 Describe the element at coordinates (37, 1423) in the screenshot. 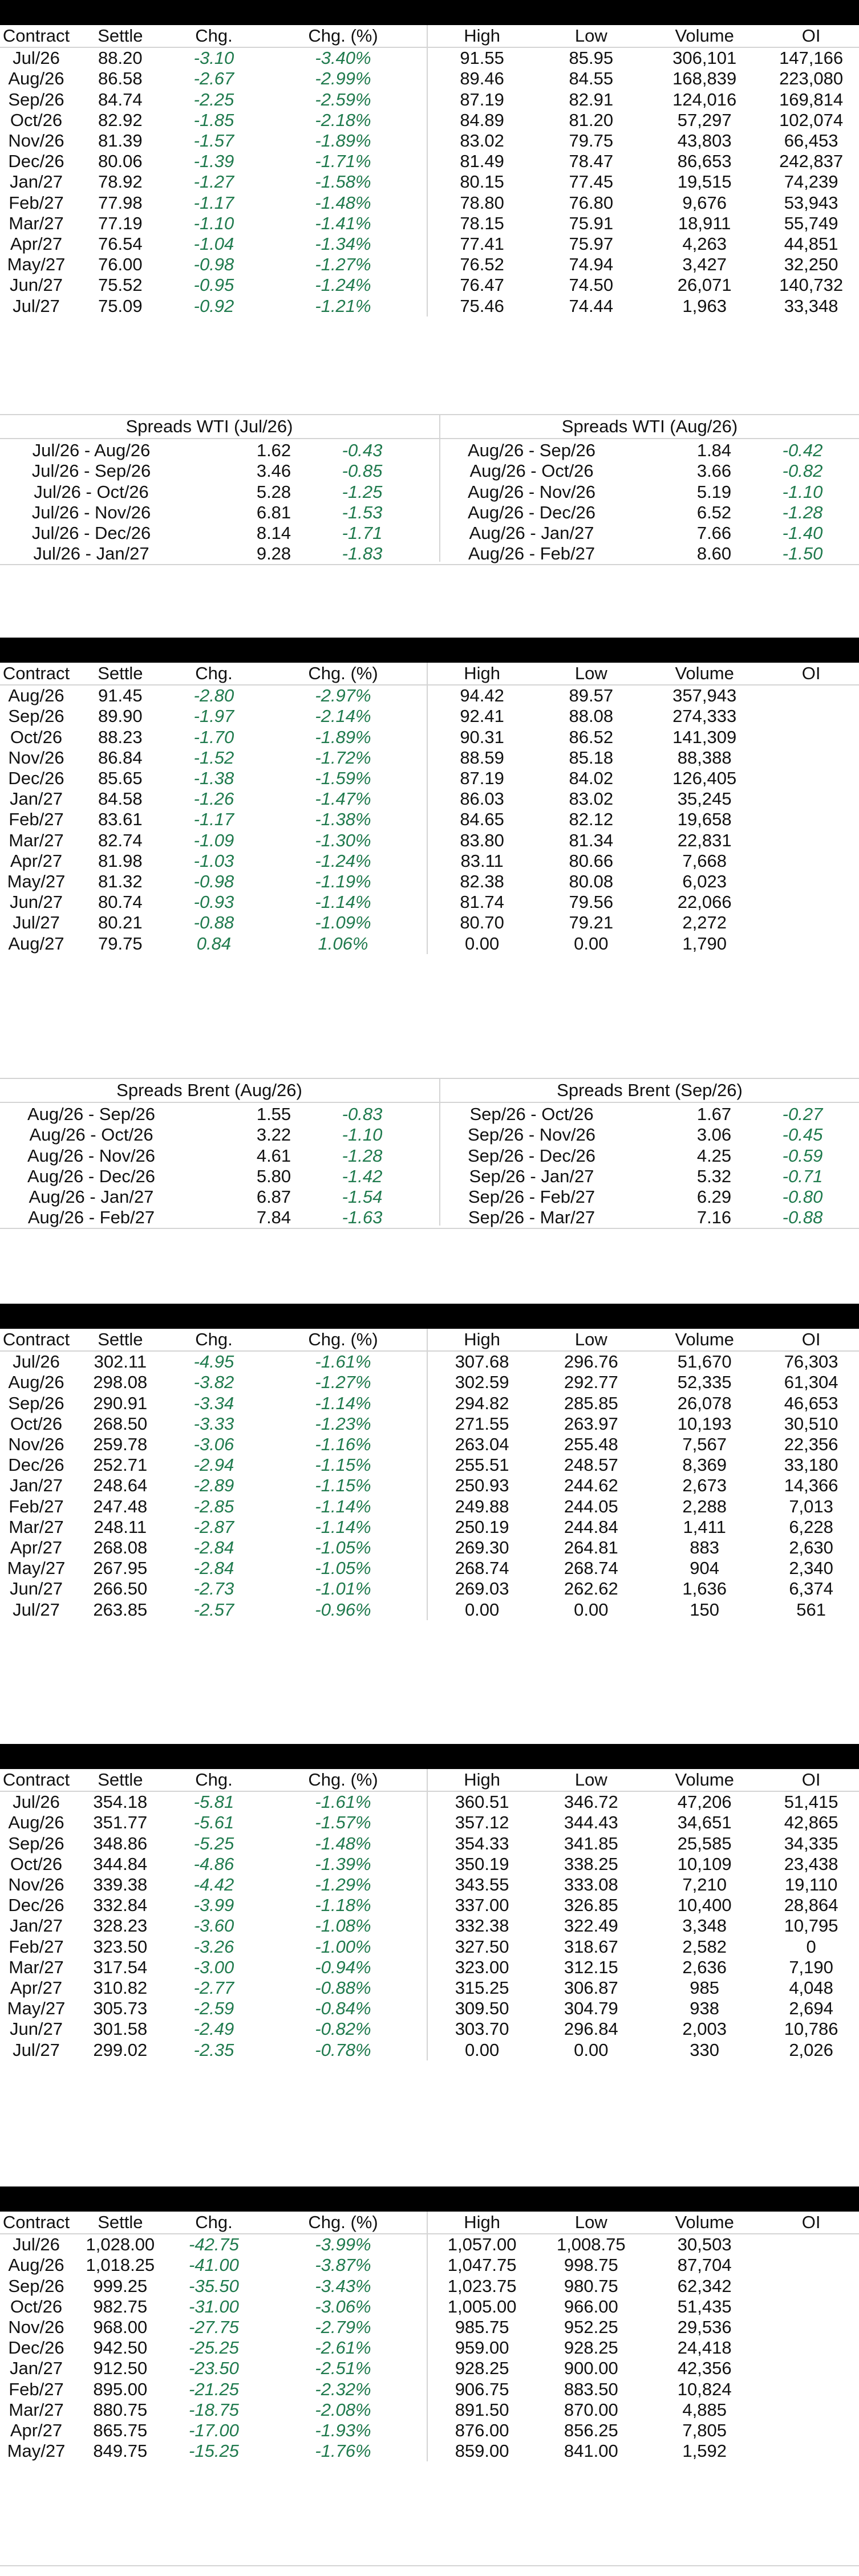

I see `contract-cell: Oct/26` at that location.